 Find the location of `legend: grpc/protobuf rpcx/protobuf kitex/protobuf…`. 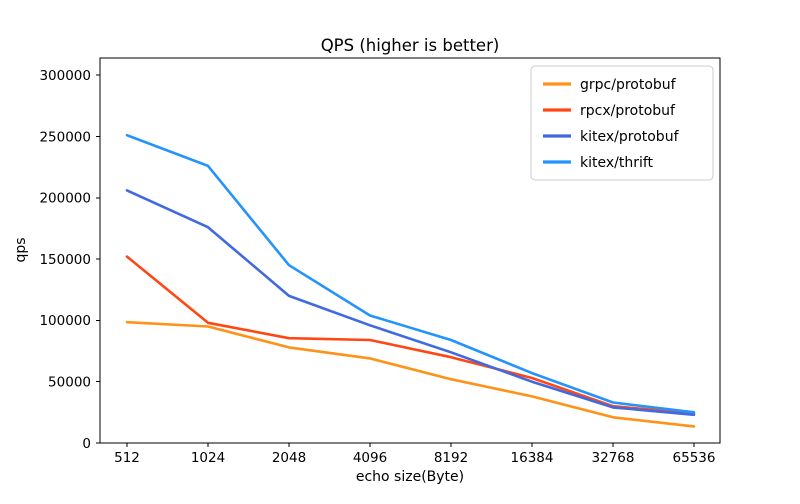

legend: grpc/protobuf rpcx/protobuf kitex/protobuf… is located at coordinates (622, 123).